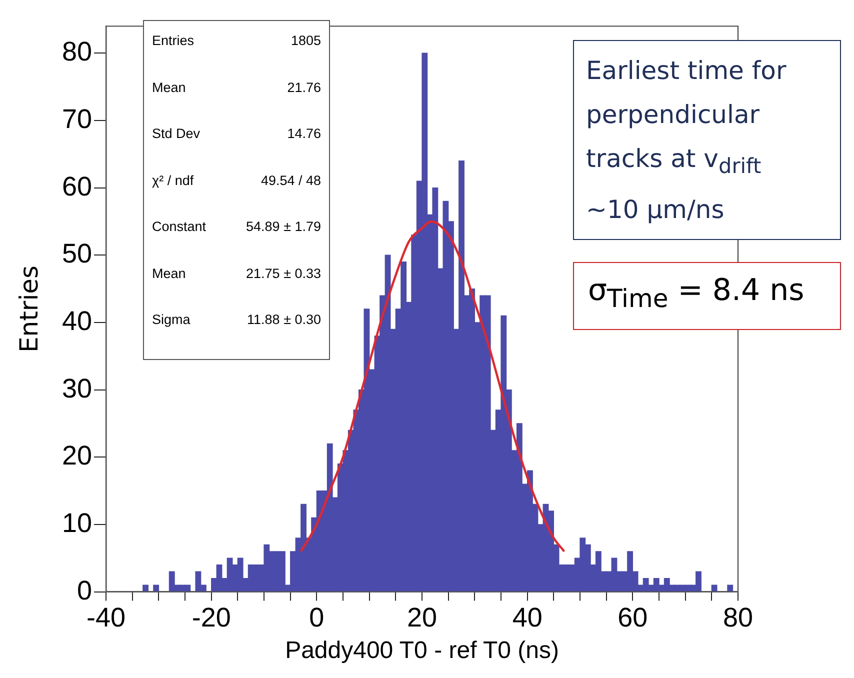  Describe the element at coordinates (77, 186) in the screenshot. I see `y-tick-label: 60` at that location.